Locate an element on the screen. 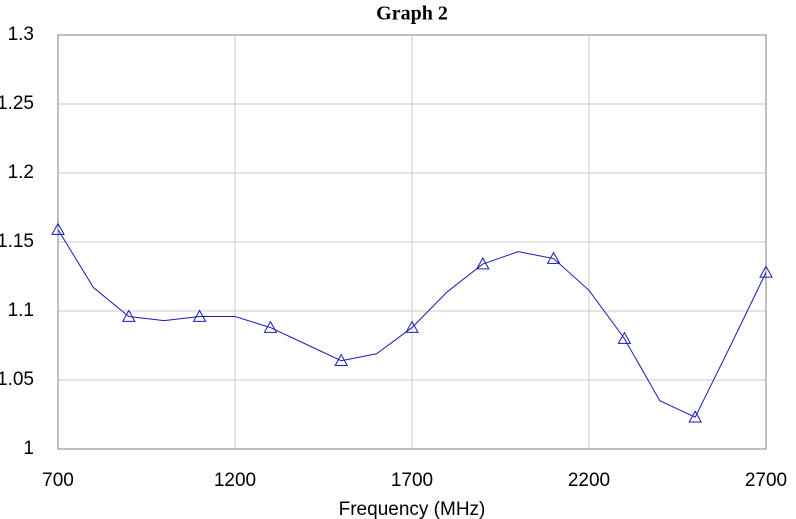 The image size is (796, 519). x-tick-label: 1700 is located at coordinates (412, 480).